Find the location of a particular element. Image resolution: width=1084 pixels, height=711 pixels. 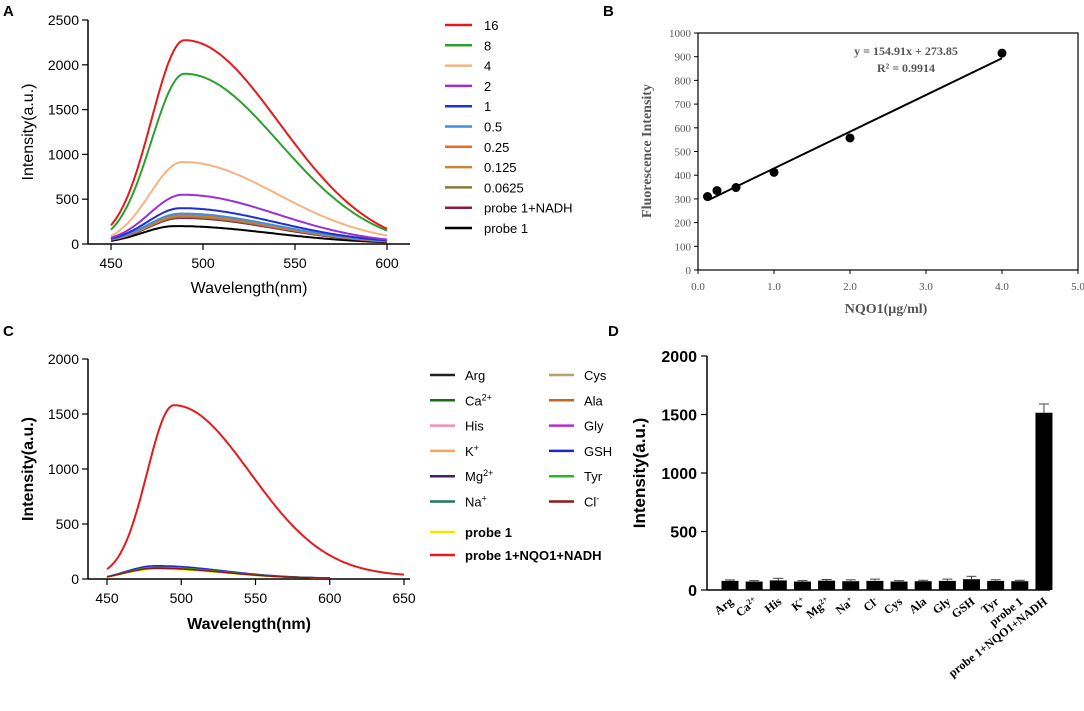

panel-c-legend-text: Mg is located at coordinates (474, 476).